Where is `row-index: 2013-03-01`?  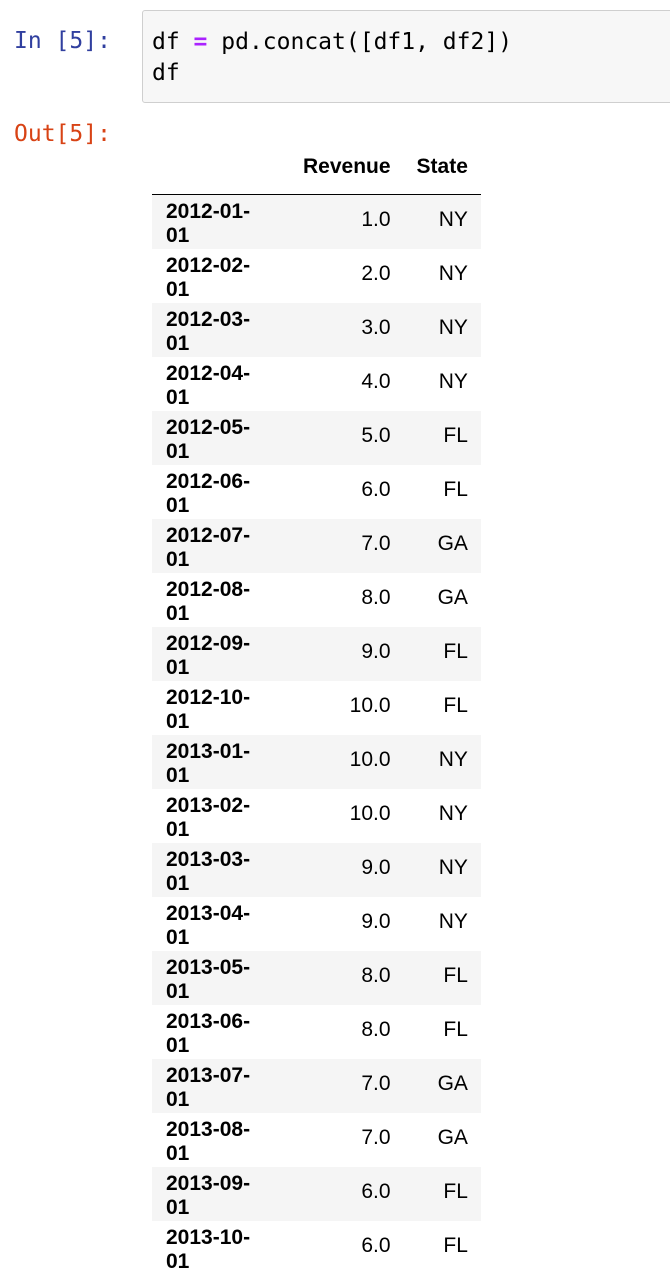 row-index: 2013-03-01 is located at coordinates (208, 871).